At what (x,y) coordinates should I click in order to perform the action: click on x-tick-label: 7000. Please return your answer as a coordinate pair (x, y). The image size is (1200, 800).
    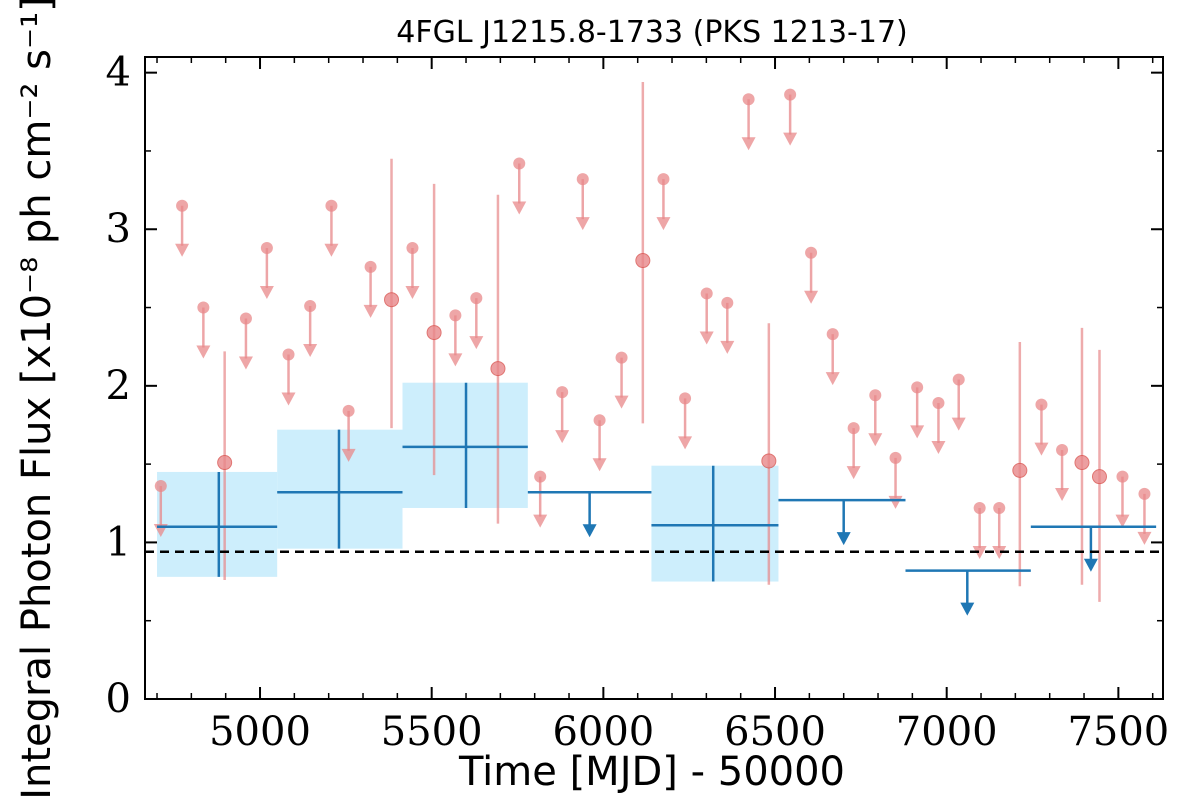
    Looking at the image, I should click on (947, 732).